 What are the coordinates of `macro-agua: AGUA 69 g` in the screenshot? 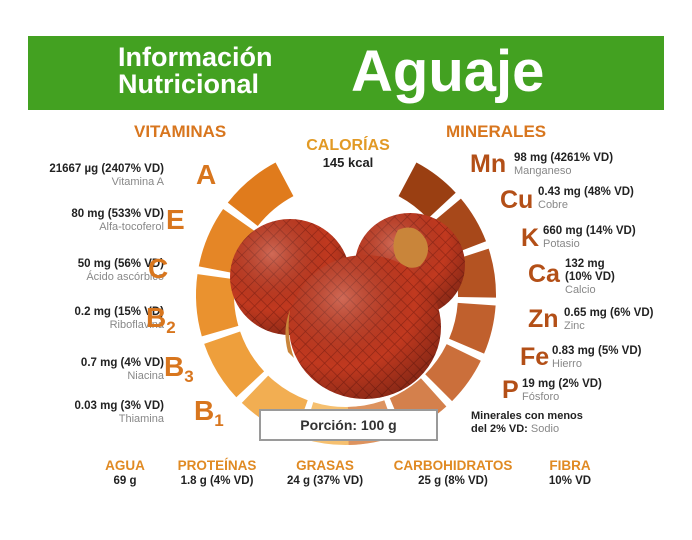 It's located at (125, 473).